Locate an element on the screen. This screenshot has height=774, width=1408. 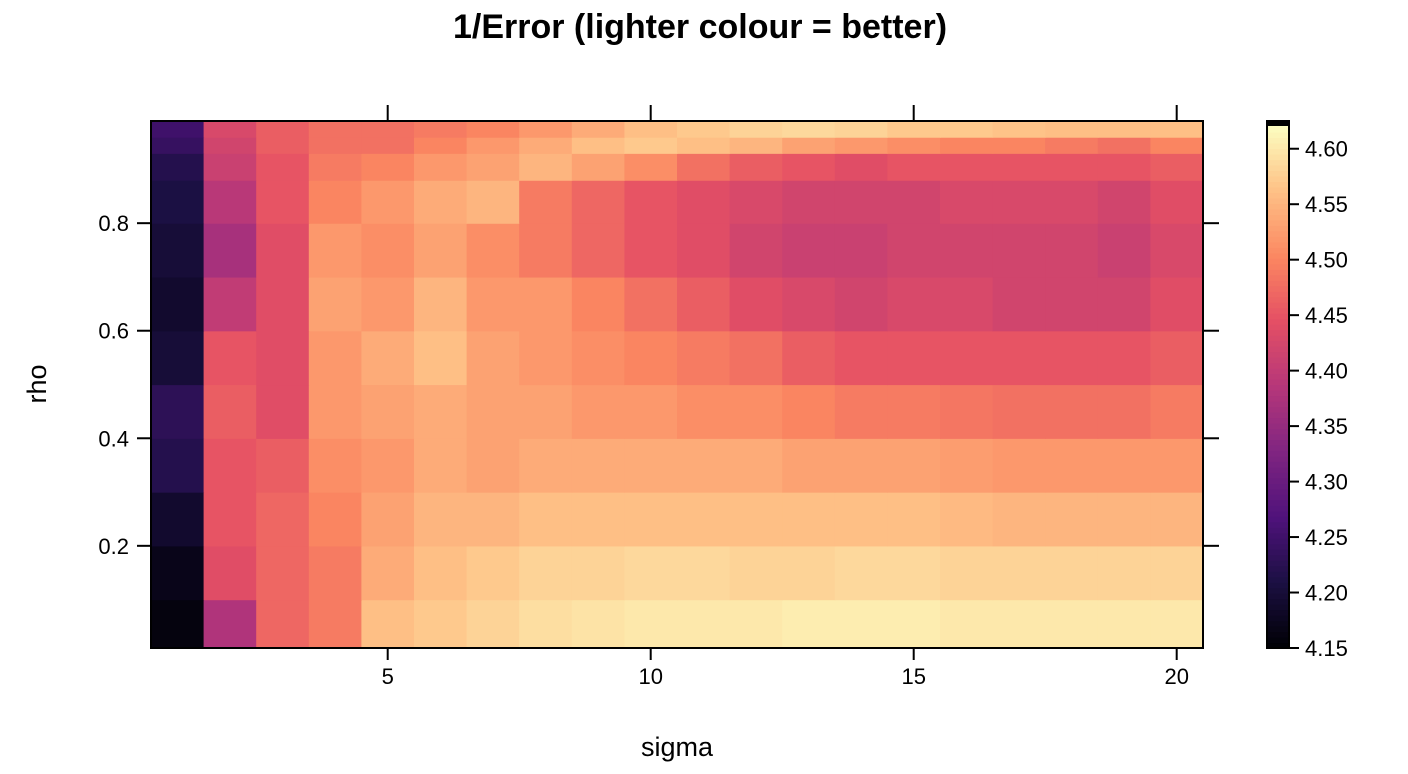
color-key-label: 4.30 is located at coordinates (1326, 482).